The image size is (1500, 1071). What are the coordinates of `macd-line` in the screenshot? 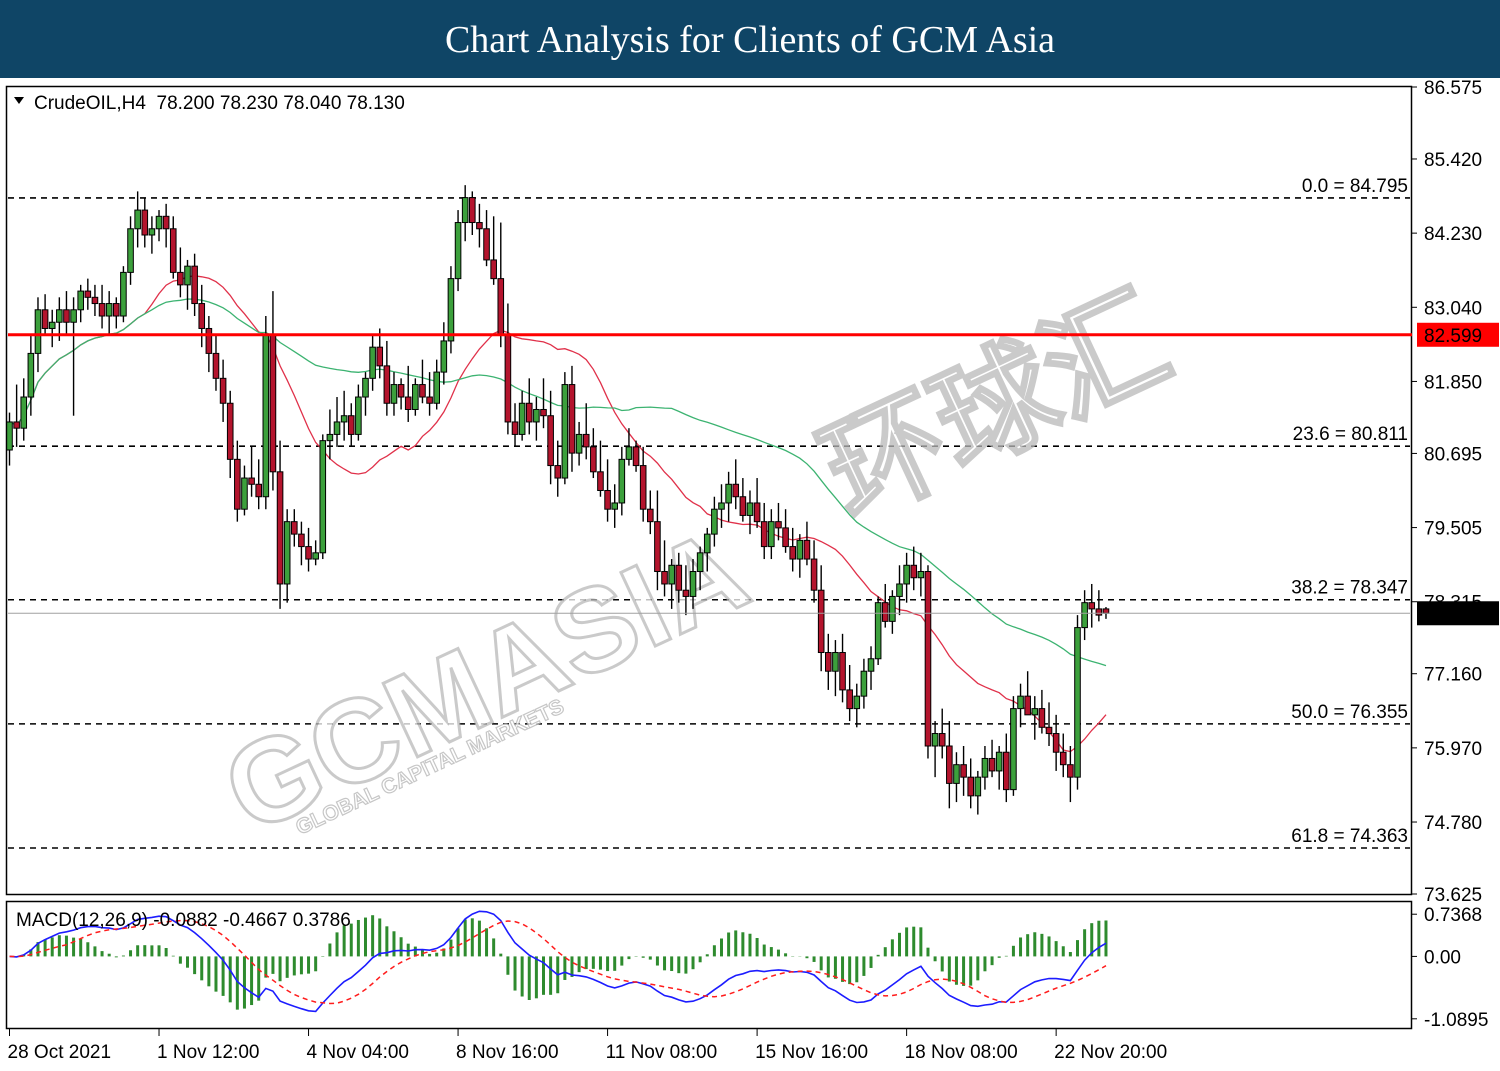 It's located at (558, 961).